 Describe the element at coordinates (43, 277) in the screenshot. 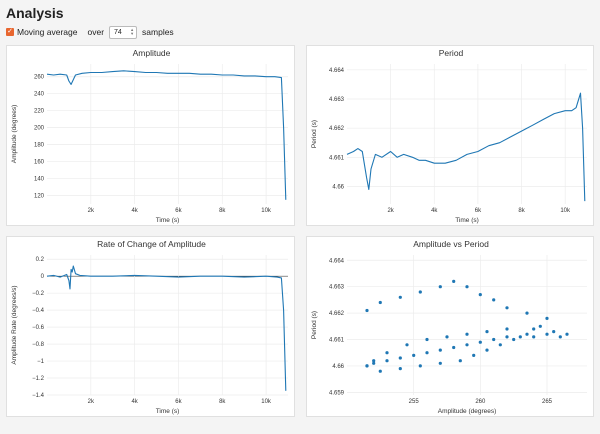

I see `y-tick-label: 0` at that location.